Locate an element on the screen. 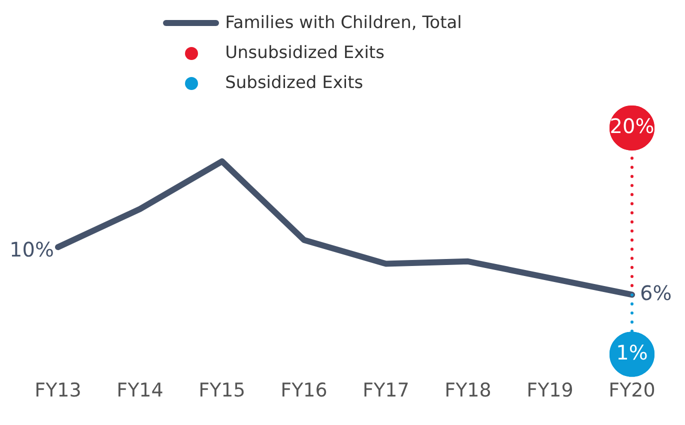  x-tick-label: FY14 is located at coordinates (140, 391).